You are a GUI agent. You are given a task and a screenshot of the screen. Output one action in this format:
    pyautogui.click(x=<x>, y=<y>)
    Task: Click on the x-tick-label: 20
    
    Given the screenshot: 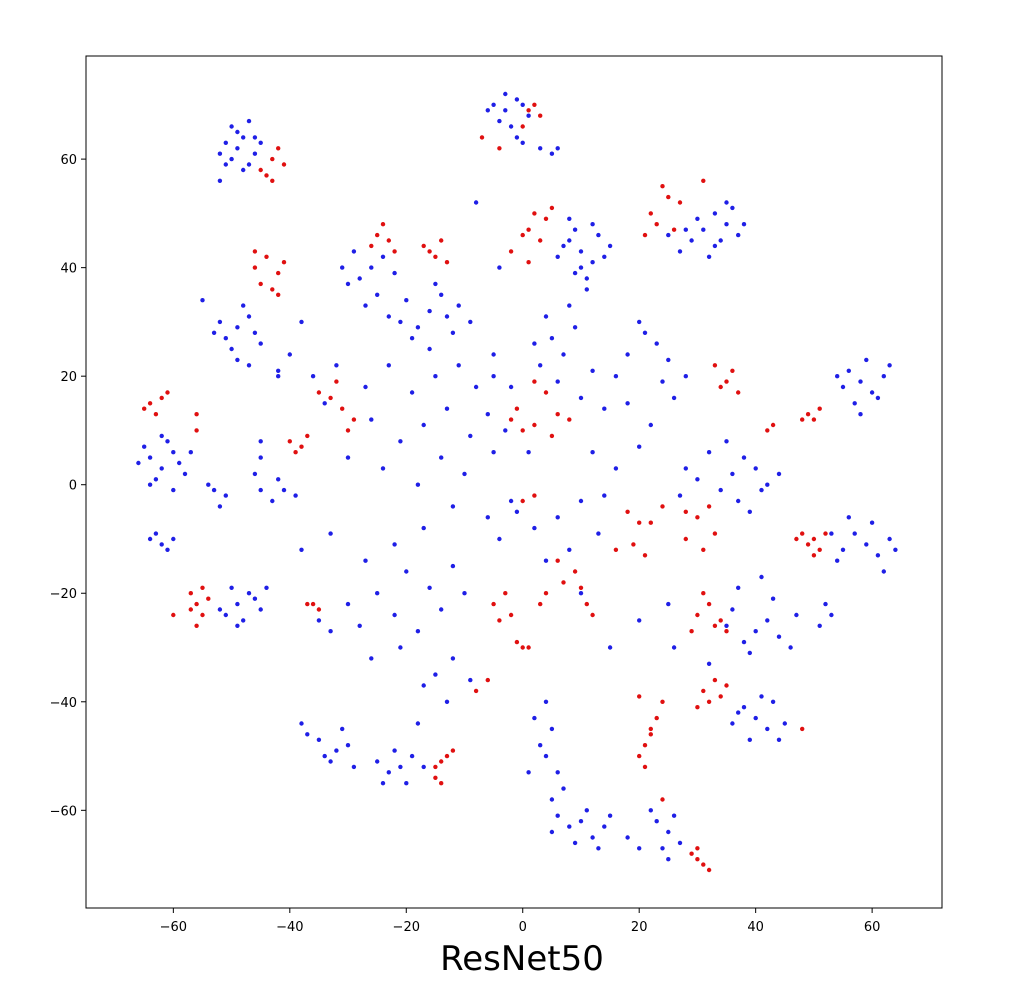 What is the action you would take?
    pyautogui.click(x=639, y=927)
    